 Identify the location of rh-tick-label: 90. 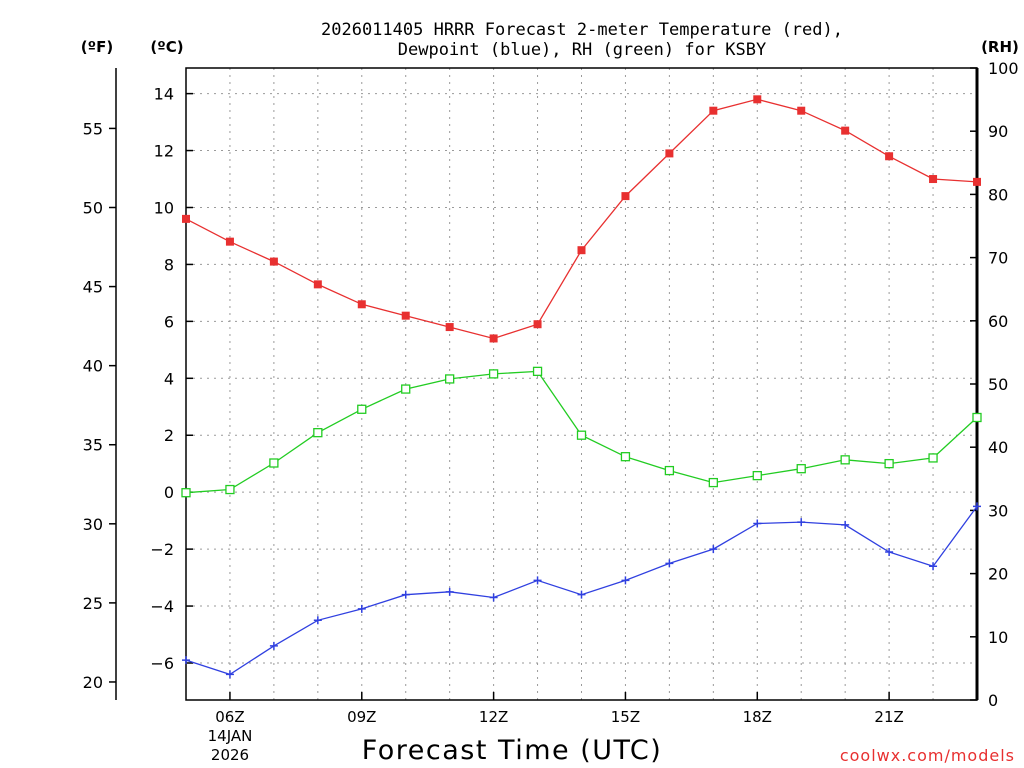
(998, 131).